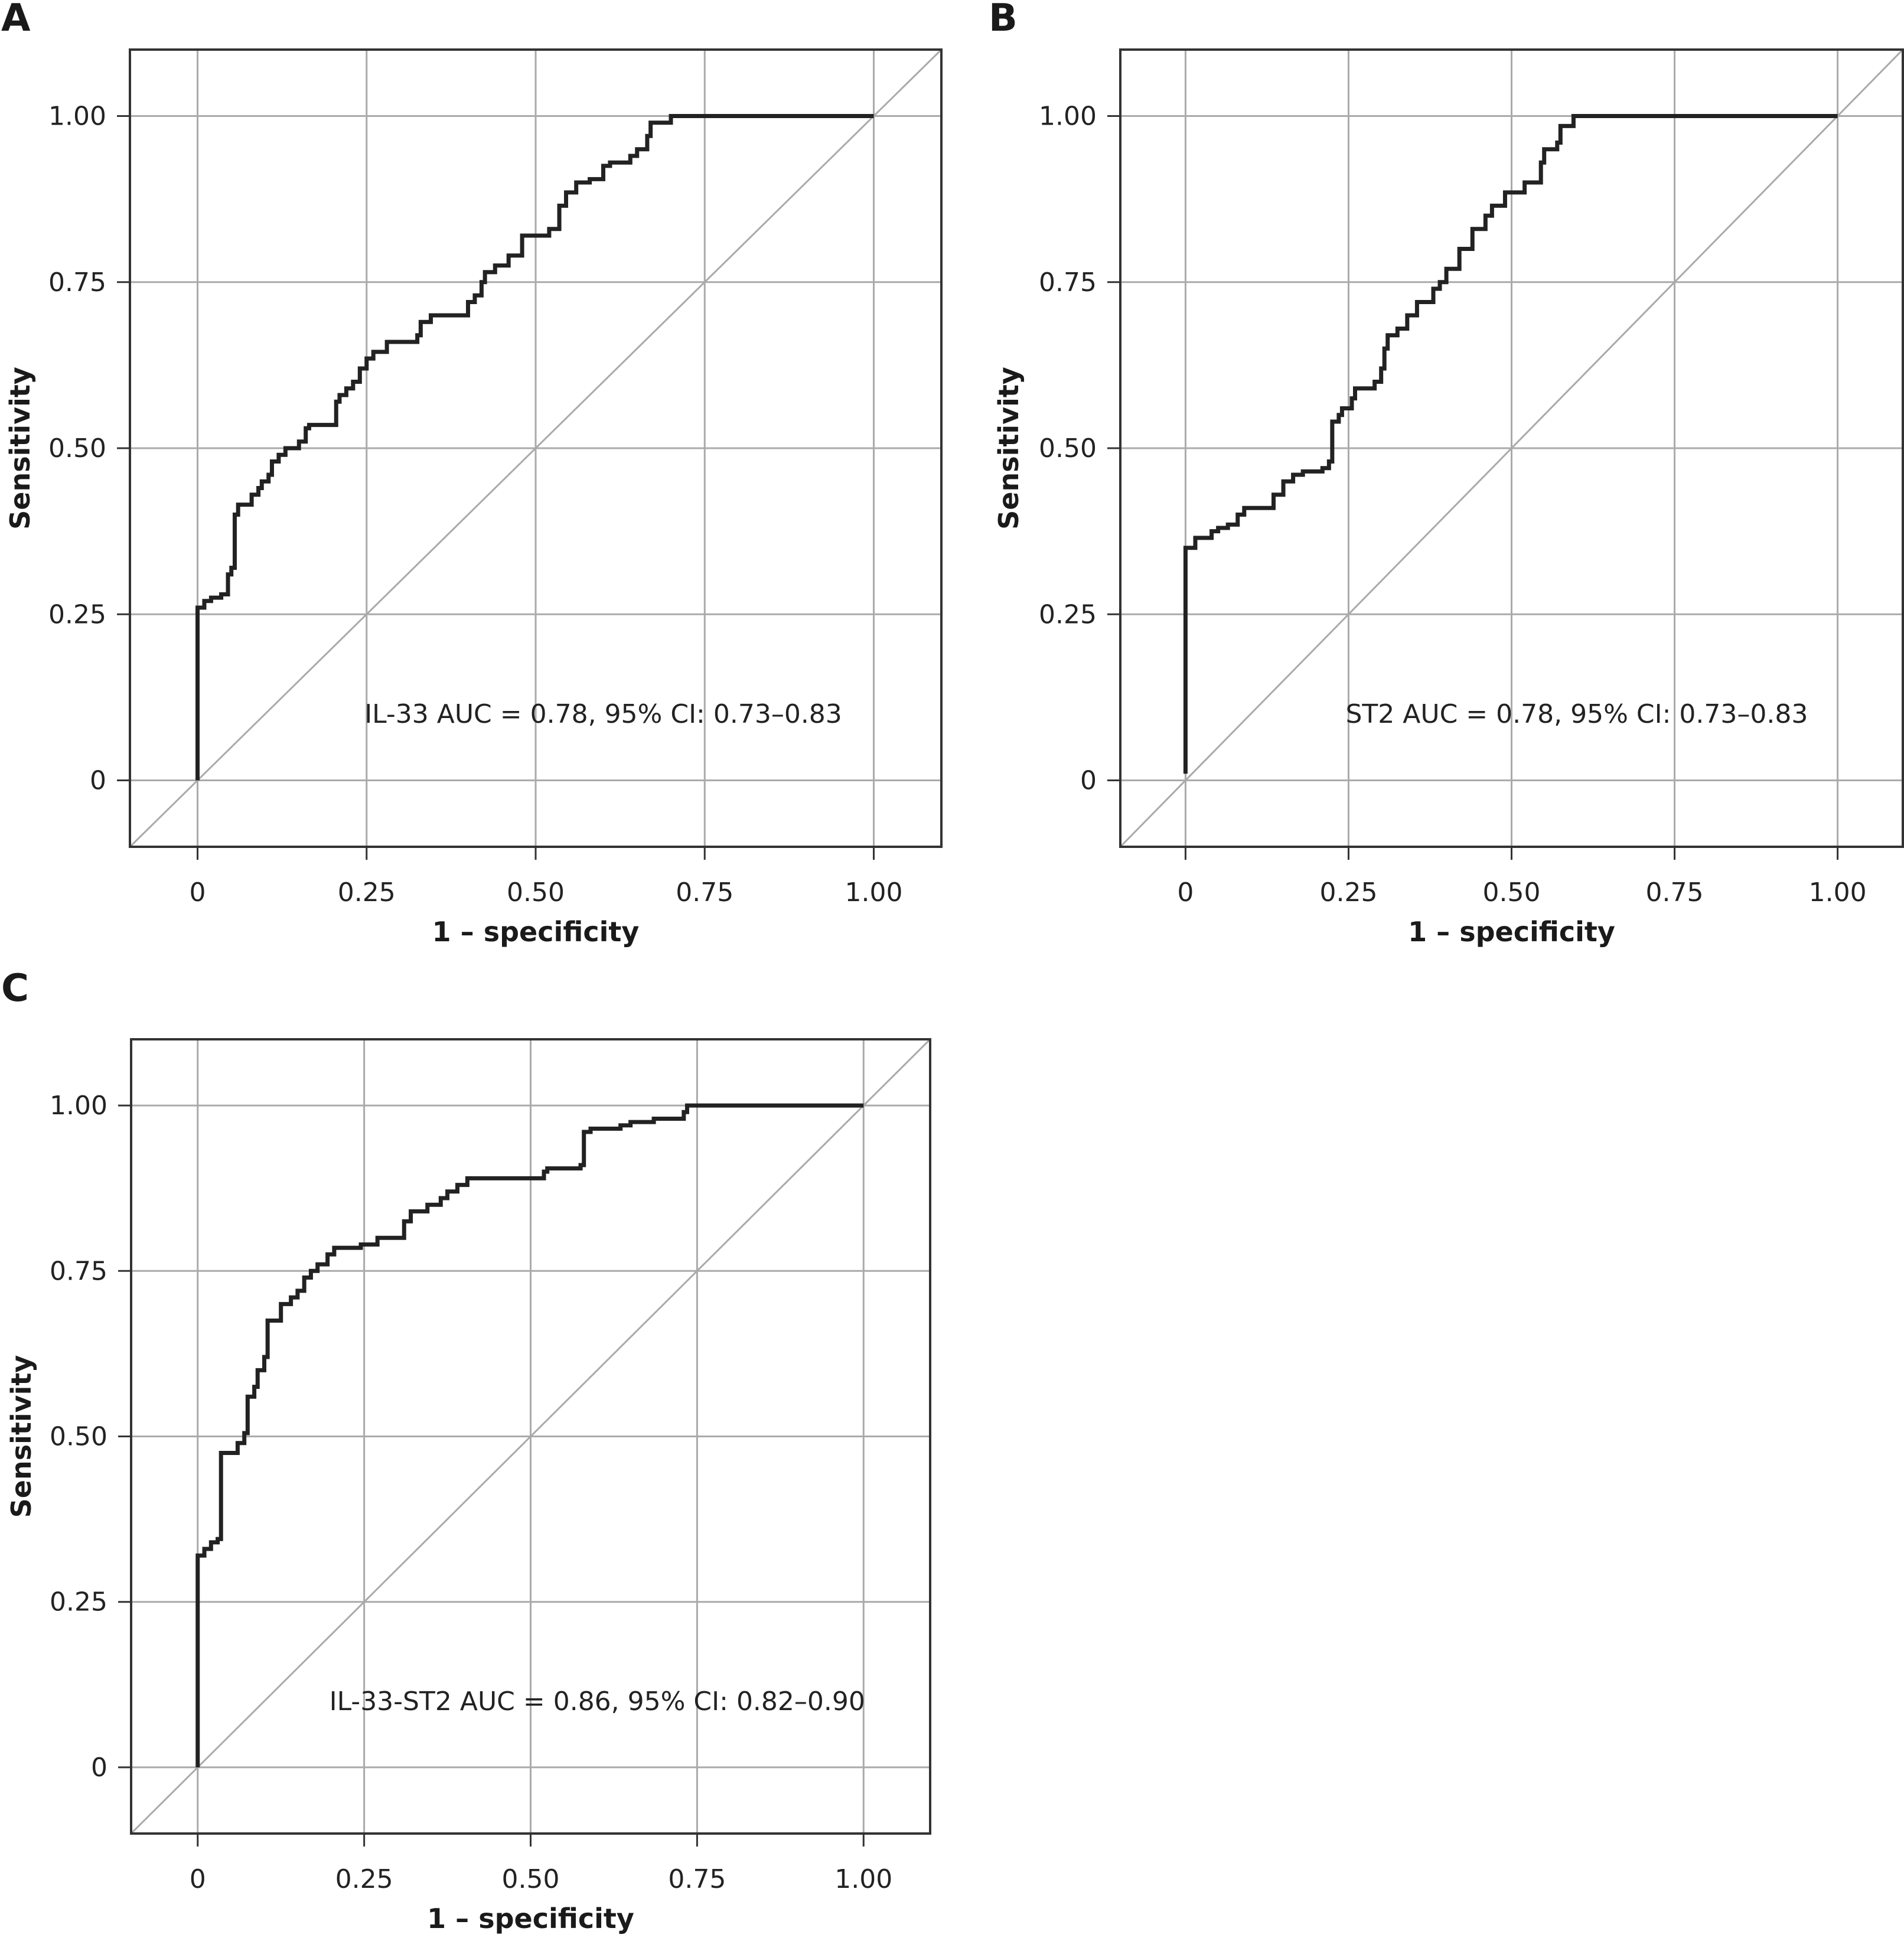 Image resolution: width=1904 pixels, height=1941 pixels. I want to click on auc-annotation: ST2 AUC = 0.78, 95% CI: 0.73–0.83, so click(1577, 714).